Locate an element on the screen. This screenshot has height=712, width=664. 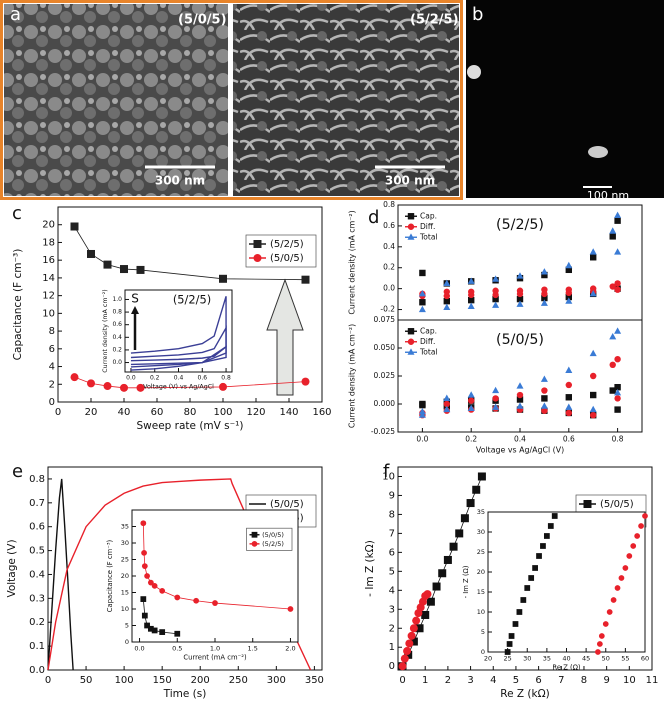
series-line is located at coordinates (60, 574).